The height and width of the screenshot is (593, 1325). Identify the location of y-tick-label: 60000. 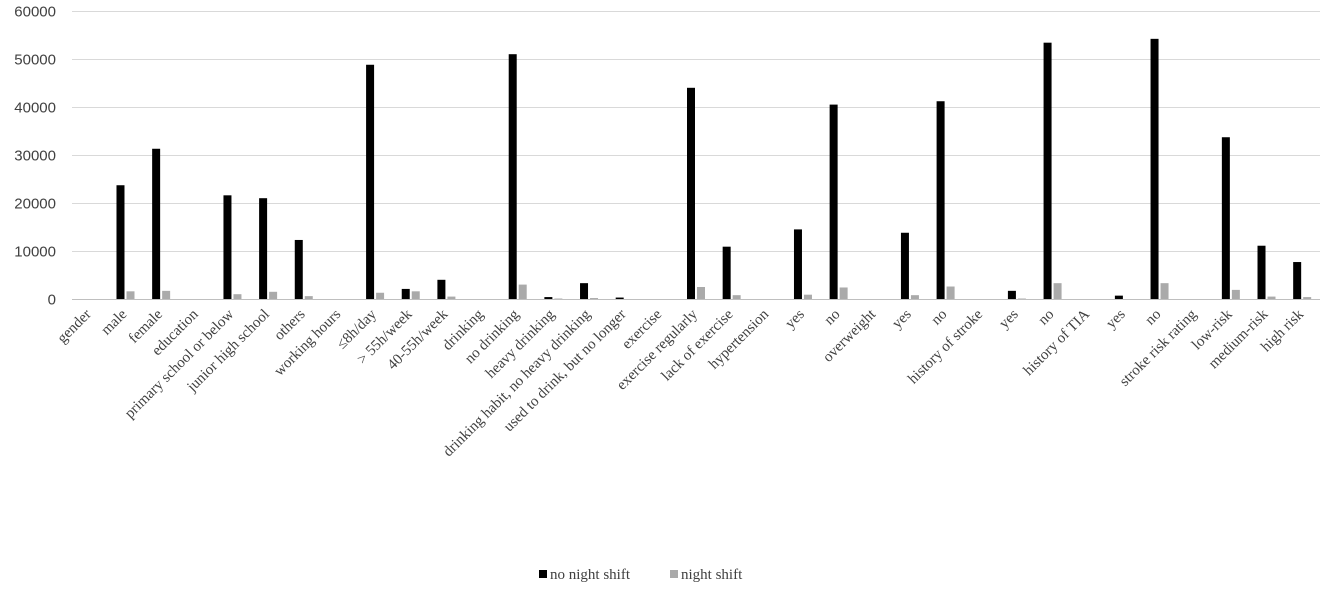
(35, 12).